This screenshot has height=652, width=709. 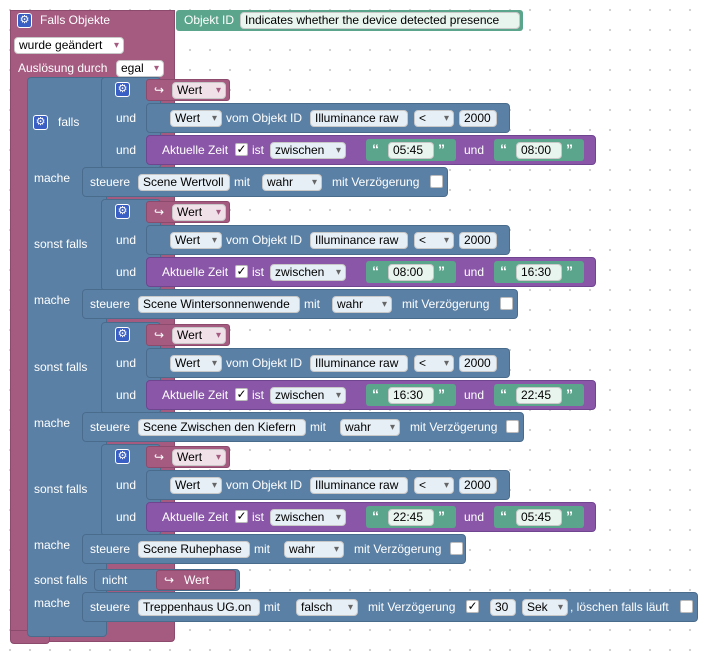 What do you see at coordinates (474, 150) in the screenshot?
I see `and-time-label: und` at bounding box center [474, 150].